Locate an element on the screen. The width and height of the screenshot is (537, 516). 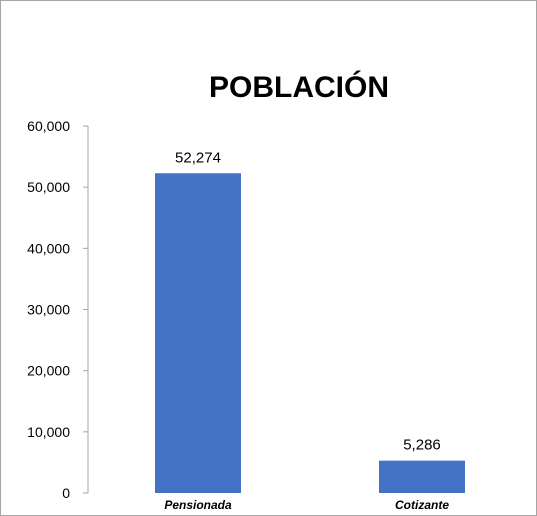
y-tick-label: 30,000 is located at coordinates (48, 310).